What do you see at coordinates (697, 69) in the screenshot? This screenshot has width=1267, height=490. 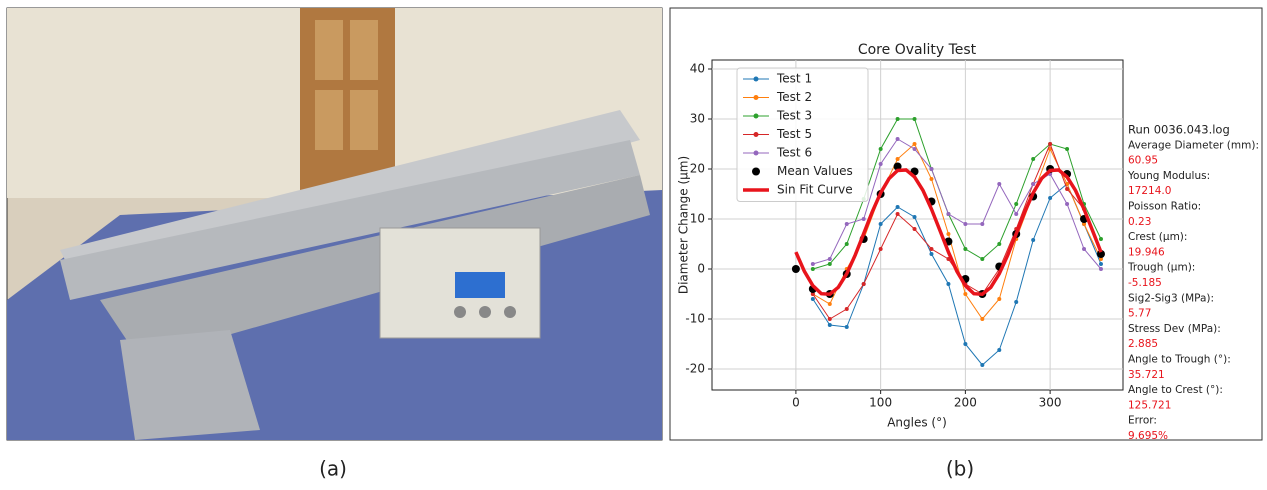 I see `y-tick-label: 40` at bounding box center [697, 69].